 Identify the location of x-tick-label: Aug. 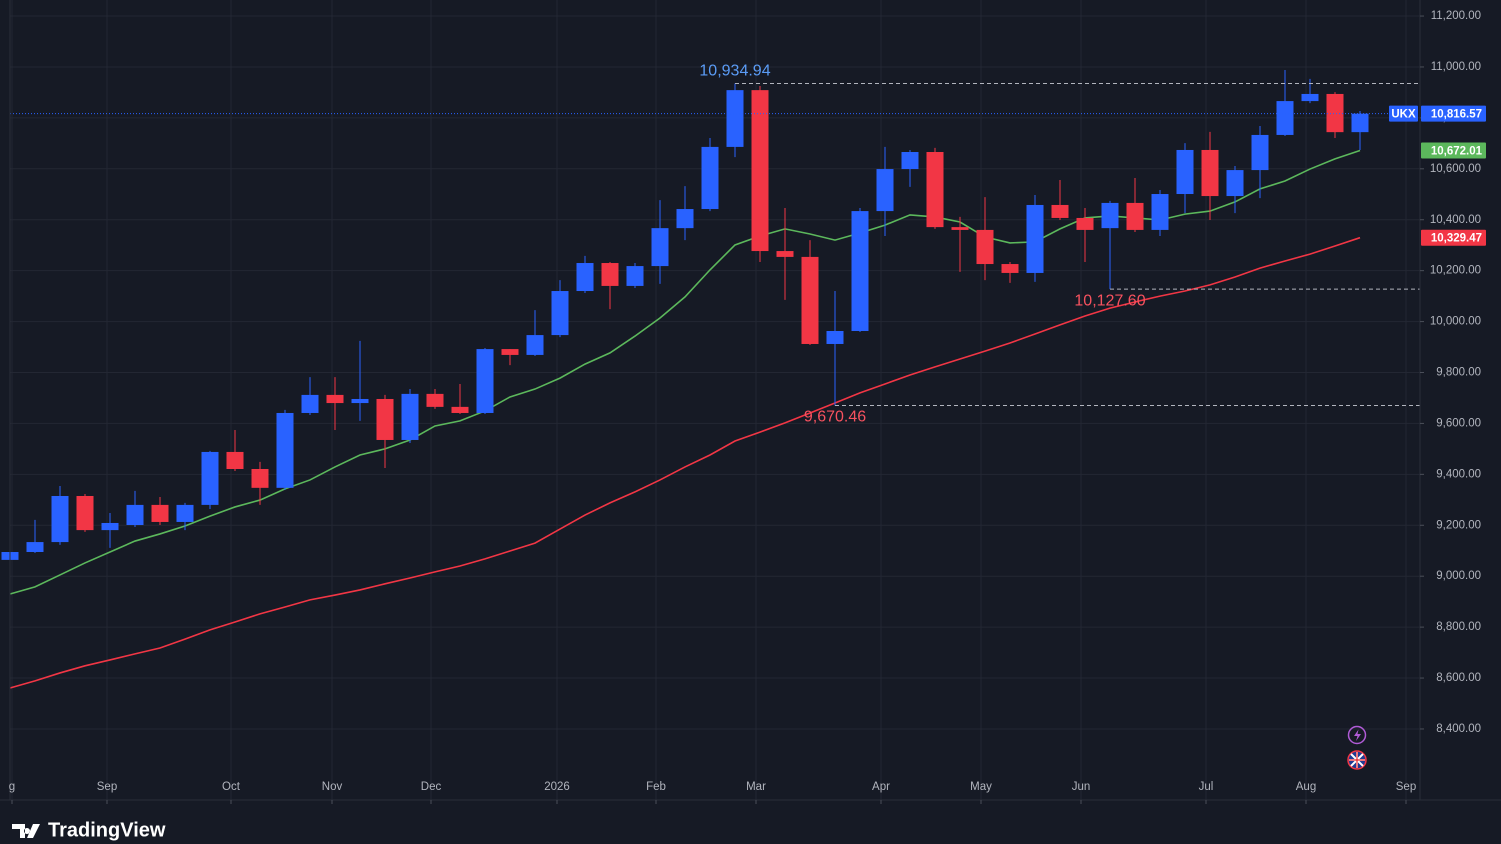
(1306, 787).